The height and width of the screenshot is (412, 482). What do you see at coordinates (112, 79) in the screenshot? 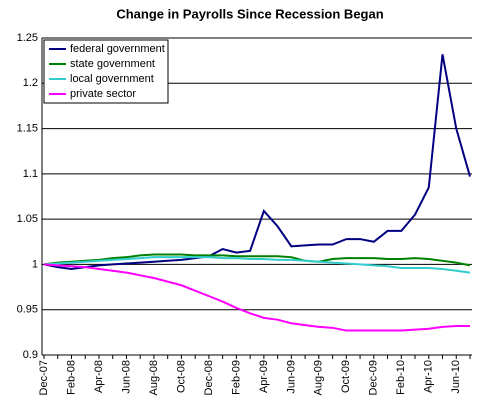
I see `legend-label: local government` at bounding box center [112, 79].